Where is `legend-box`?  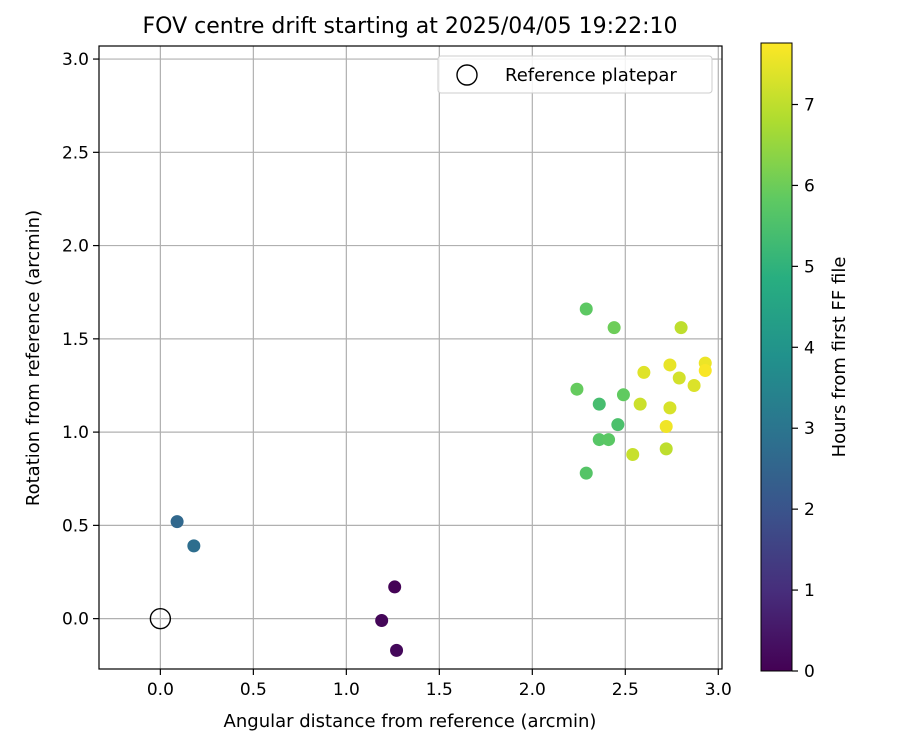 legend-box is located at coordinates (575, 74).